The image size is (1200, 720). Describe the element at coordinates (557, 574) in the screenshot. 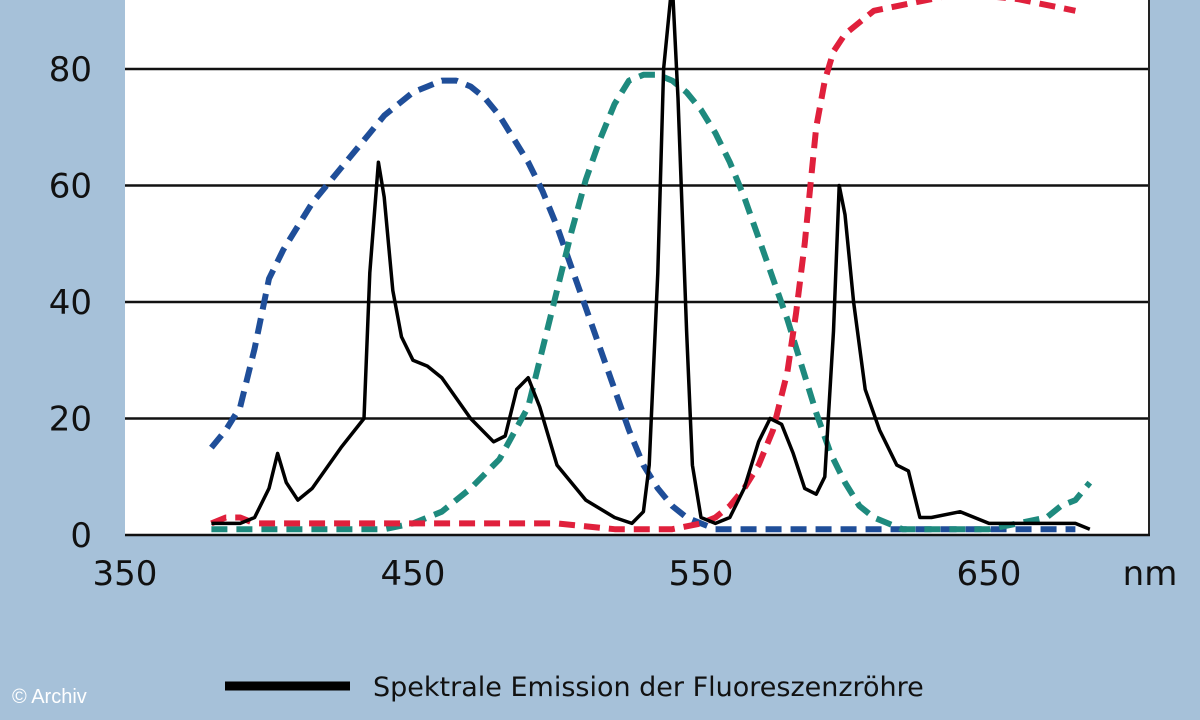

I see `x-tick-labels: 350 450 550 650` at that location.